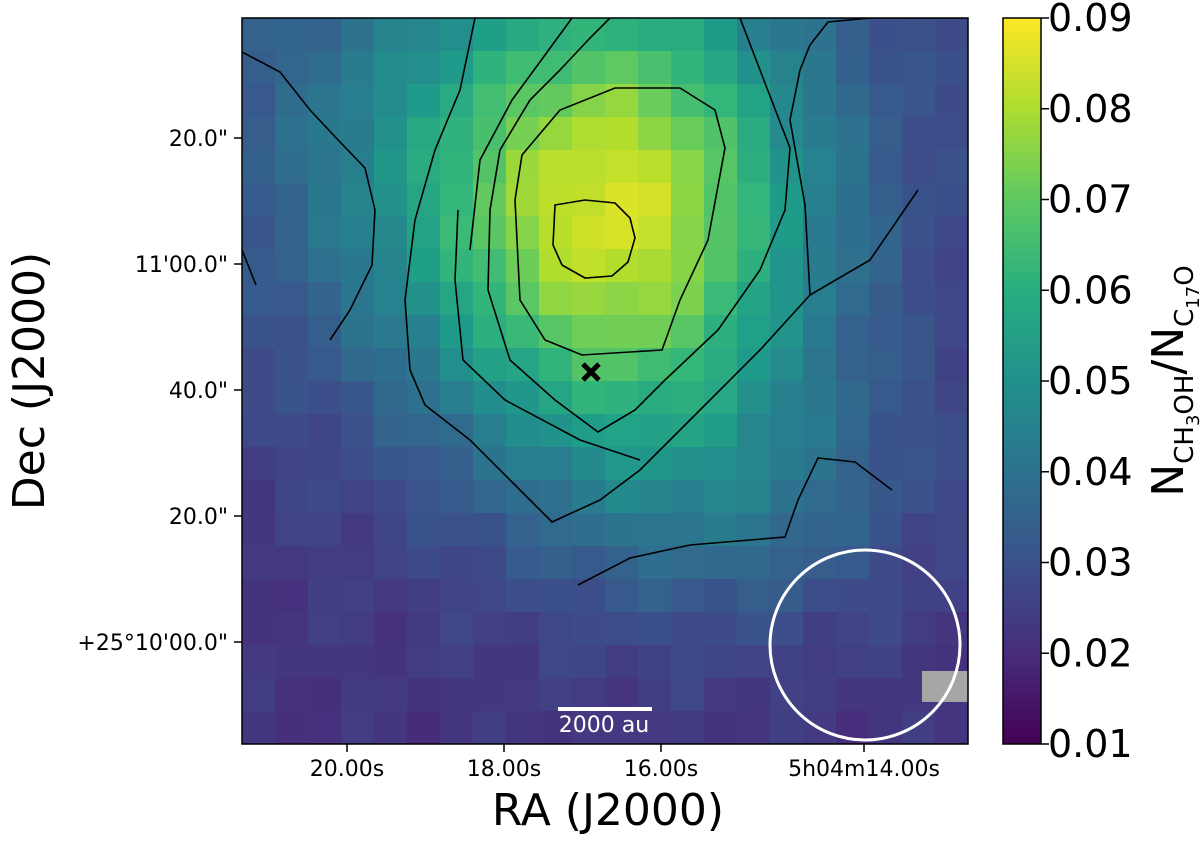 The image size is (1200, 842). What do you see at coordinates (181, 265) in the screenshot?
I see `y-tick-label: 11'00.0"` at bounding box center [181, 265].